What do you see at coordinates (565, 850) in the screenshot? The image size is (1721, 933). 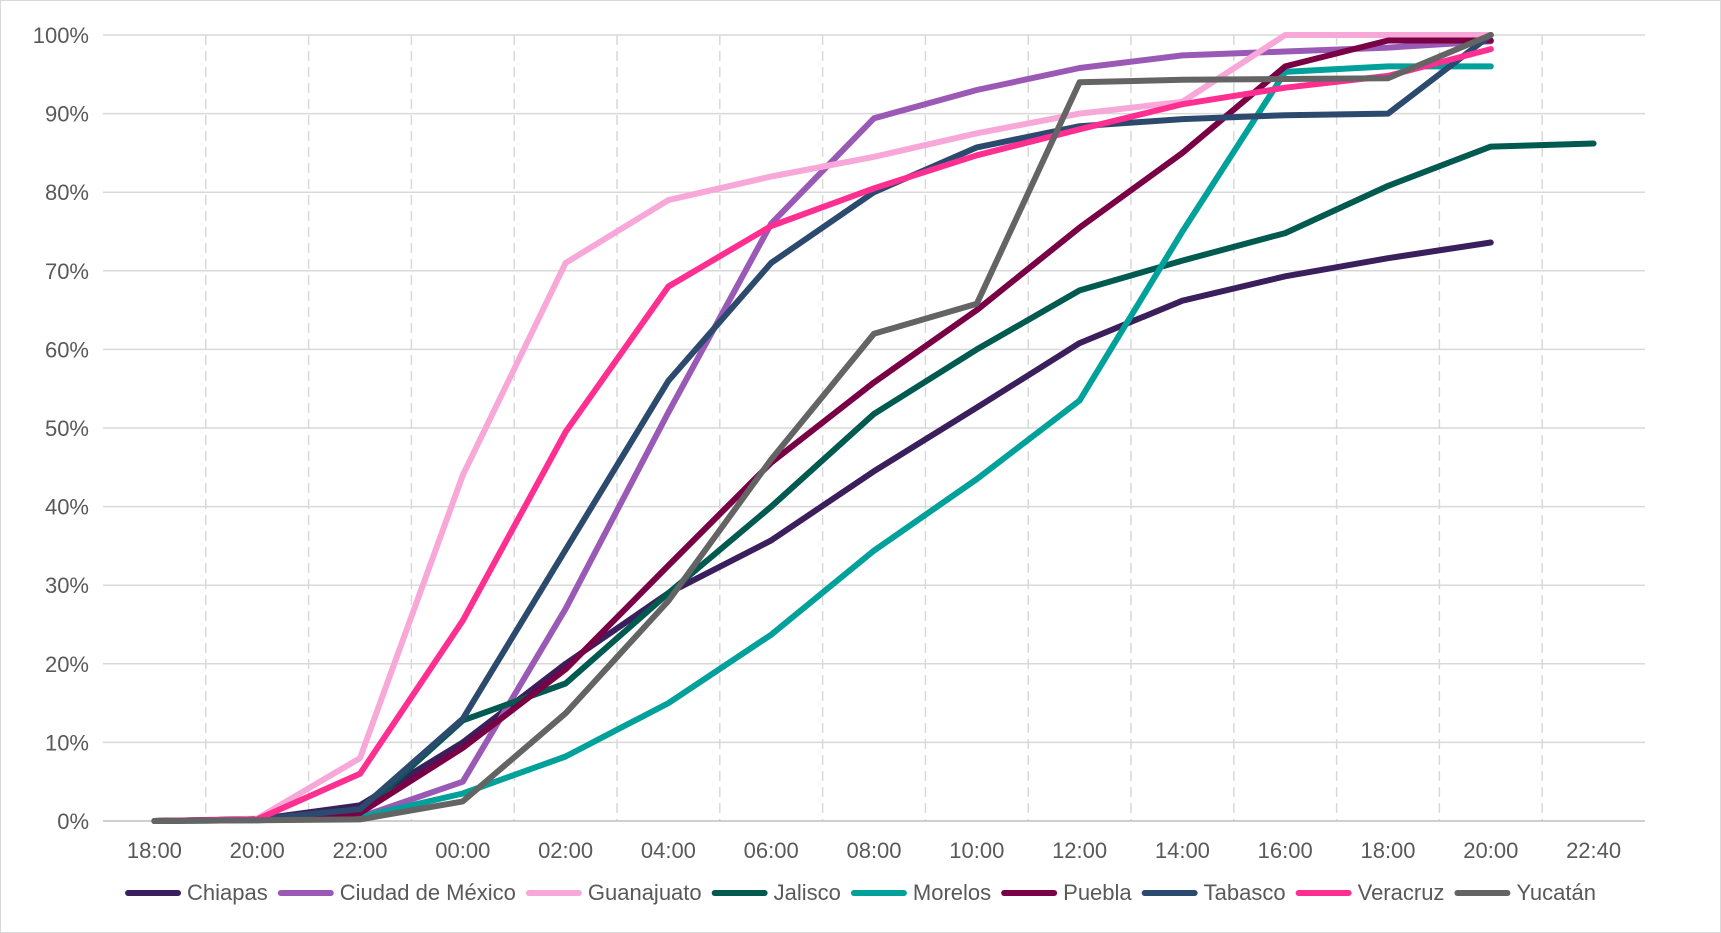 I see `x-tick-label: 02:00` at bounding box center [565, 850].